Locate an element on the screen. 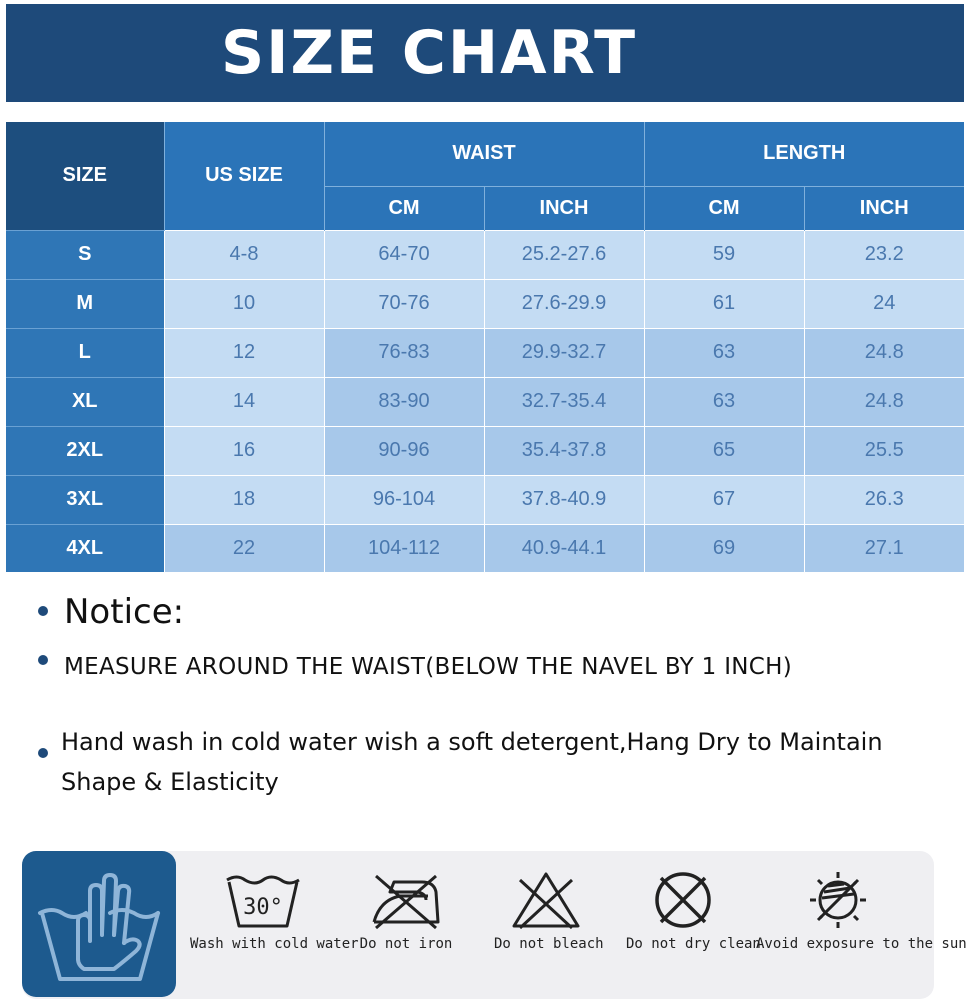  header-length-inch: INCH is located at coordinates (883, 208).